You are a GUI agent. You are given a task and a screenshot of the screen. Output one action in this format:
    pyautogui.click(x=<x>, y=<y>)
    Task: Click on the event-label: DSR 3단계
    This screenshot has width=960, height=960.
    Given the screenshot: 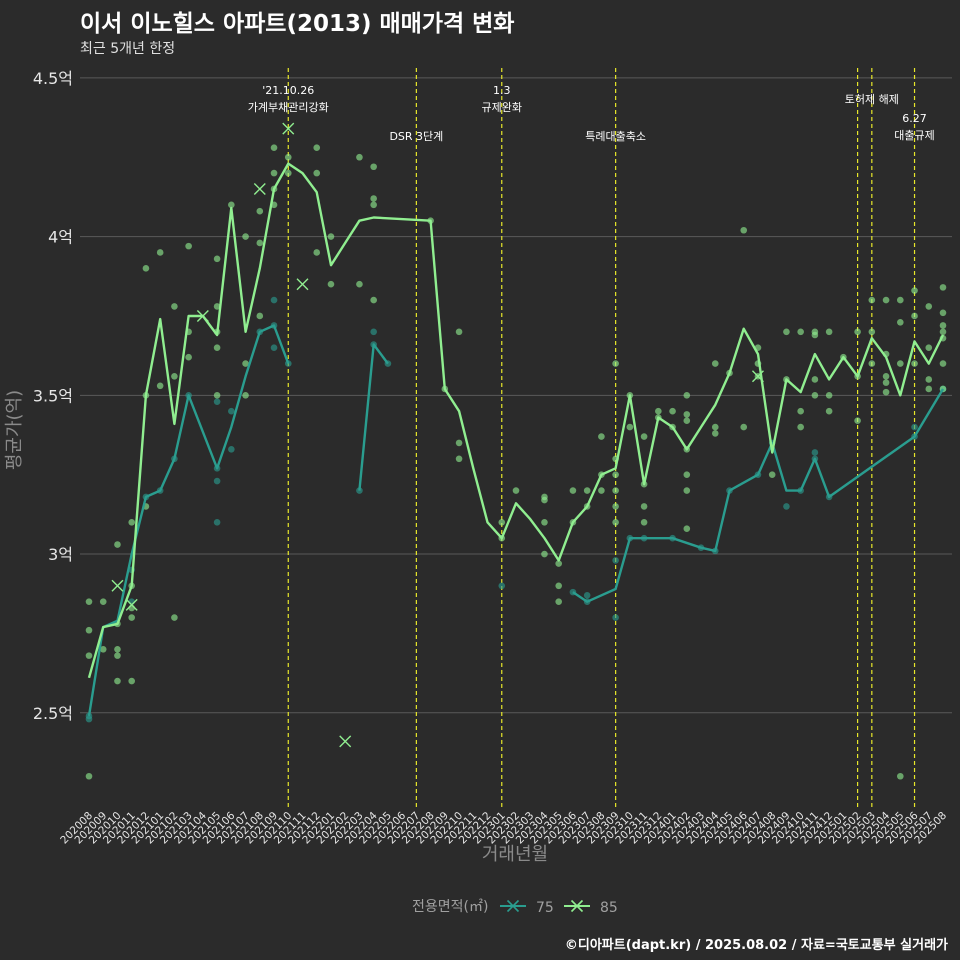 What is the action you would take?
    pyautogui.click(x=416, y=136)
    